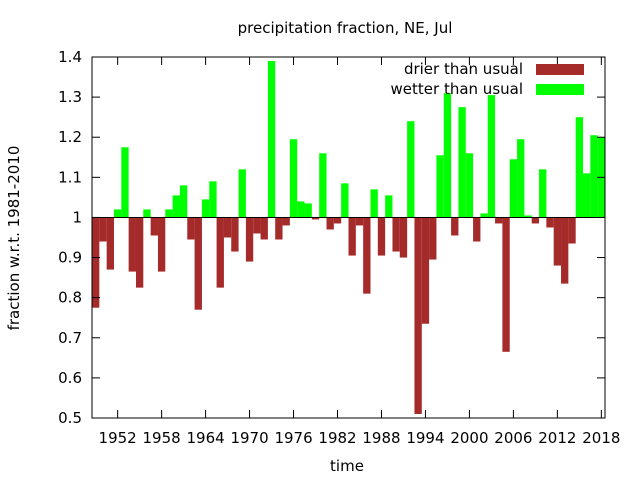  What do you see at coordinates (381, 438) in the screenshot?
I see `x-tick-label: 1988` at bounding box center [381, 438].